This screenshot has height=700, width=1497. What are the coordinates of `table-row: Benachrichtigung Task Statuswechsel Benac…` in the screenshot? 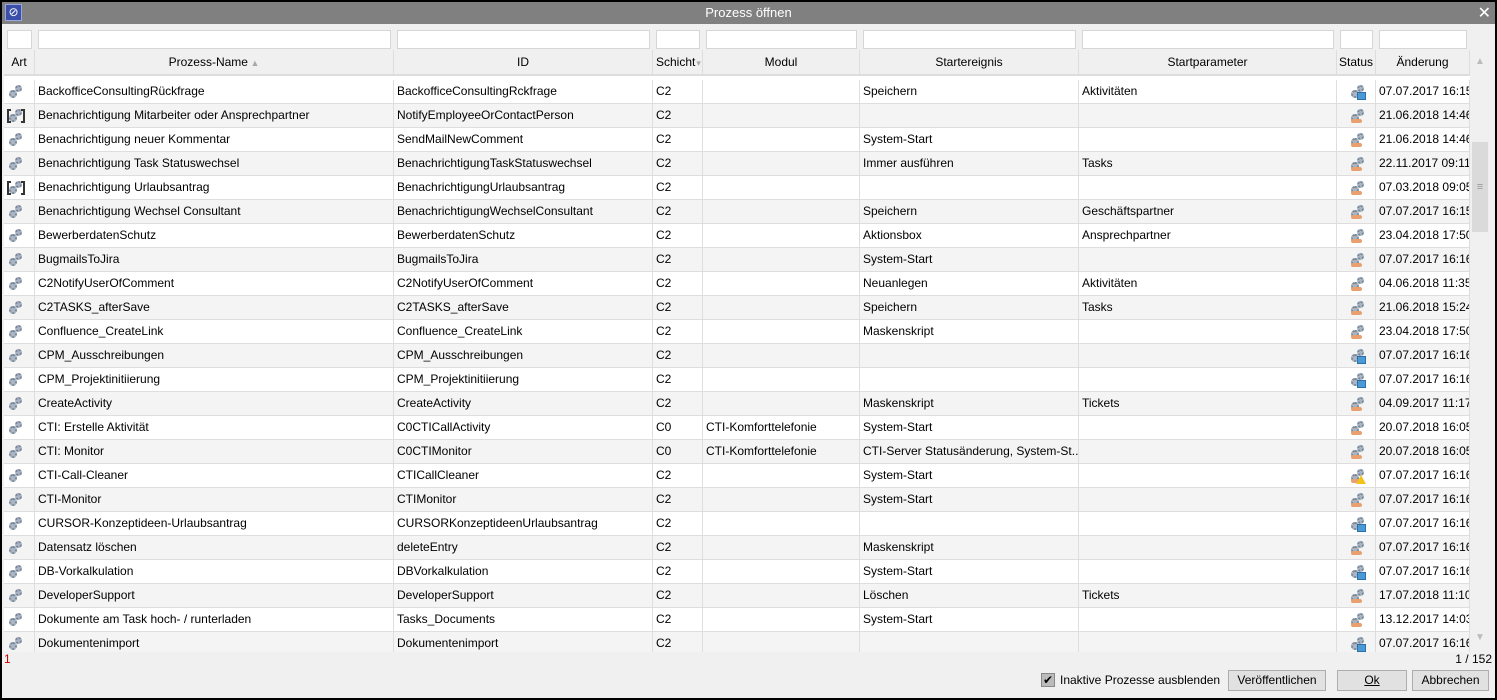 It's located at (737, 164).